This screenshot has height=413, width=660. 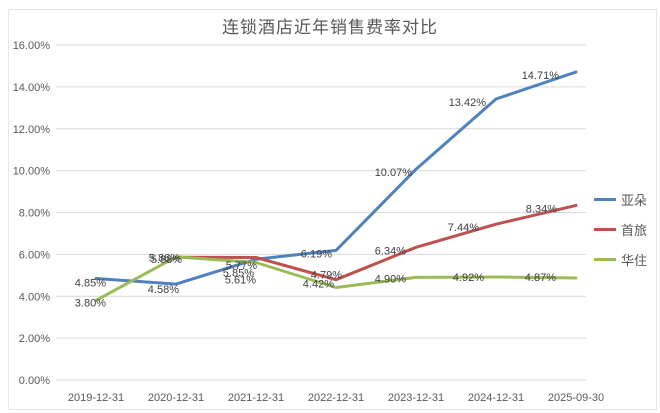 What do you see at coordinates (316, 254) in the screenshot?
I see `data-label-atour: 6.19%` at bounding box center [316, 254].